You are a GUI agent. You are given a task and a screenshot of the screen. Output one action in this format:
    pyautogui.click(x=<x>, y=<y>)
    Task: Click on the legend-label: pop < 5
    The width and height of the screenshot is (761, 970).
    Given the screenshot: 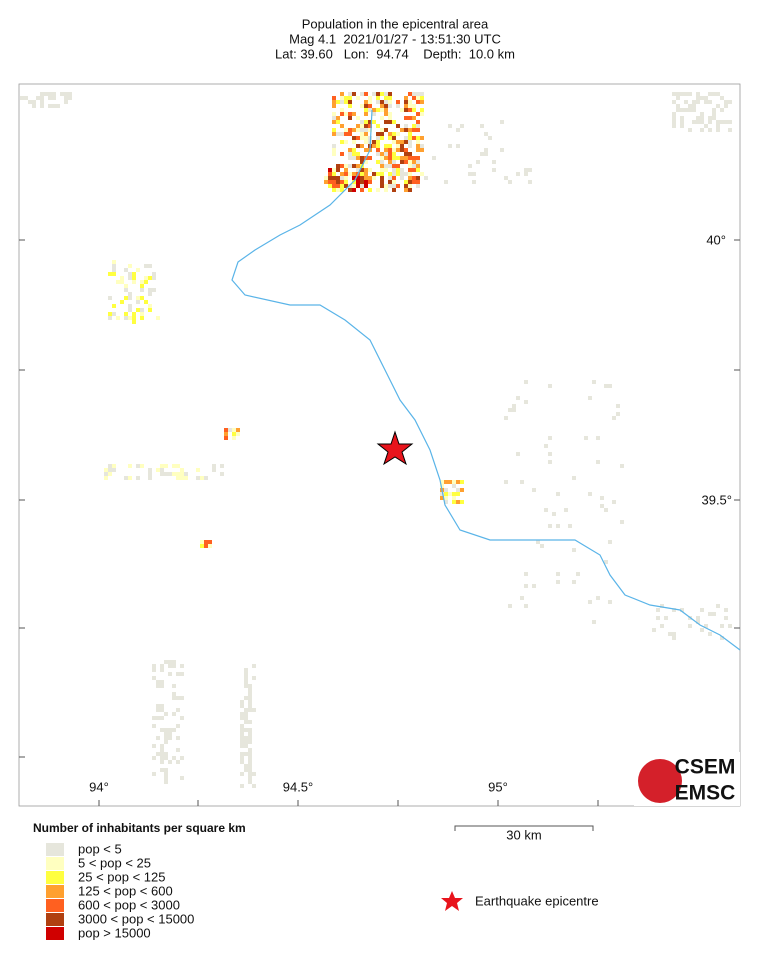 What is the action you would take?
    pyautogui.click(x=100, y=848)
    